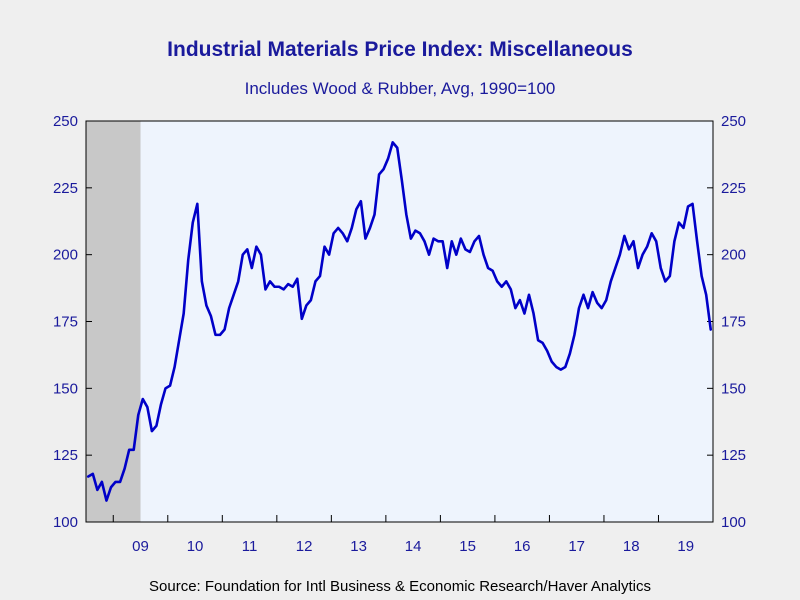 Image resolution: width=800 pixels, height=600 pixels. I want to click on x-tick-label: 19, so click(685, 546).